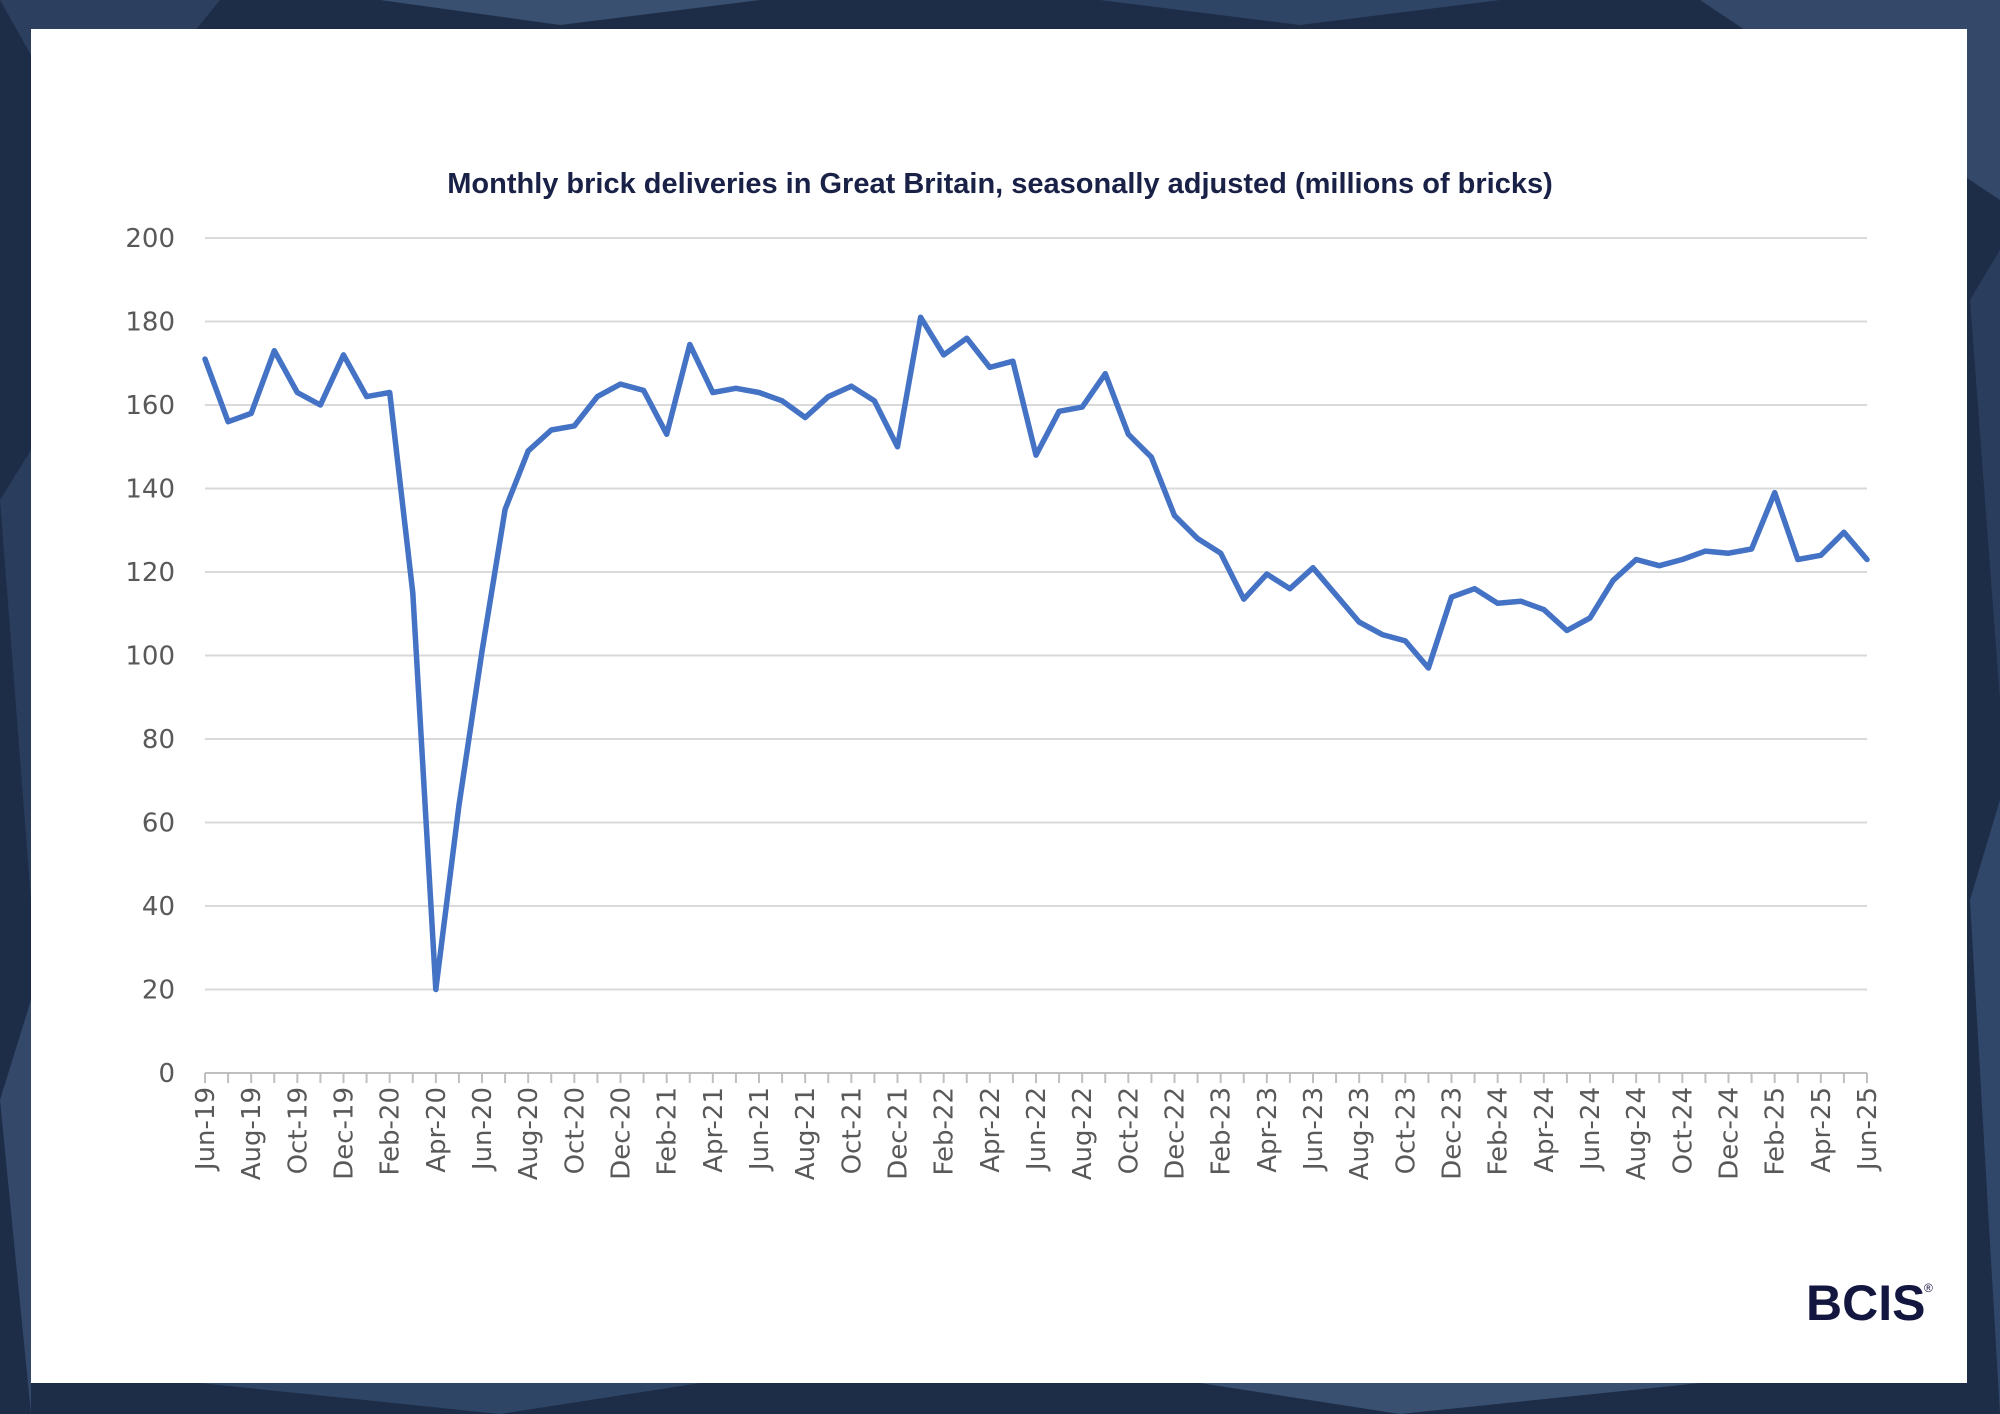 The image size is (2000, 1414). What do you see at coordinates (150, 490) in the screenshot?
I see `y-tick-label: 140` at bounding box center [150, 490].